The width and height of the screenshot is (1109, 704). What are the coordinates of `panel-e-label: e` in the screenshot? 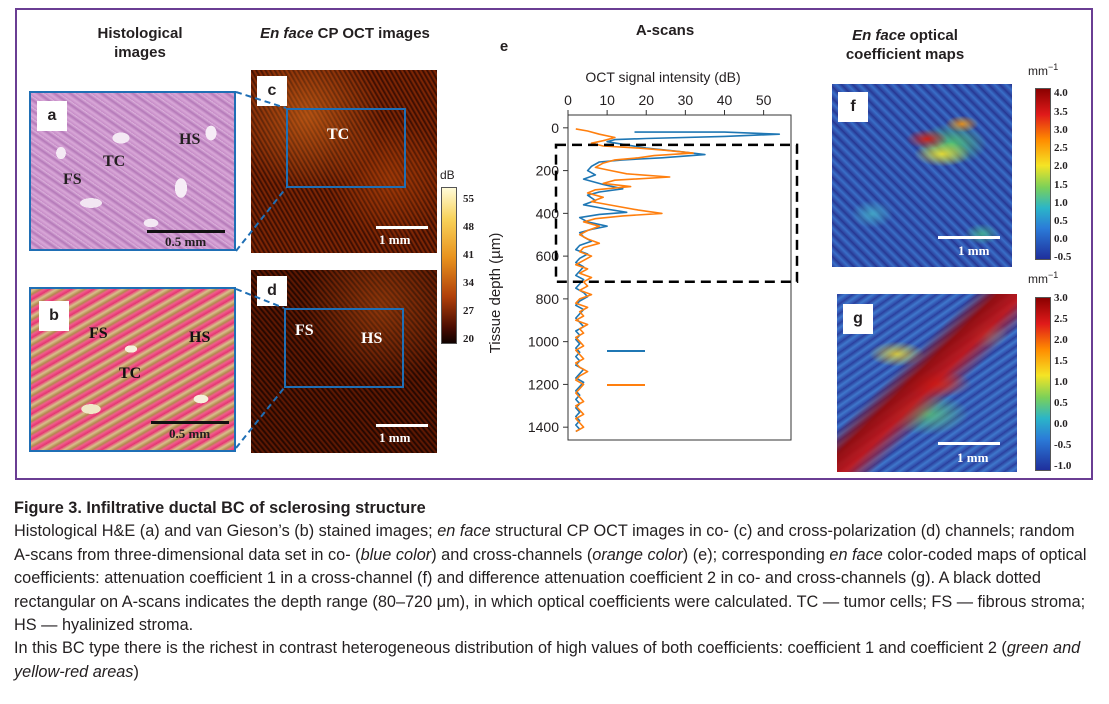 It's located at (504, 47).